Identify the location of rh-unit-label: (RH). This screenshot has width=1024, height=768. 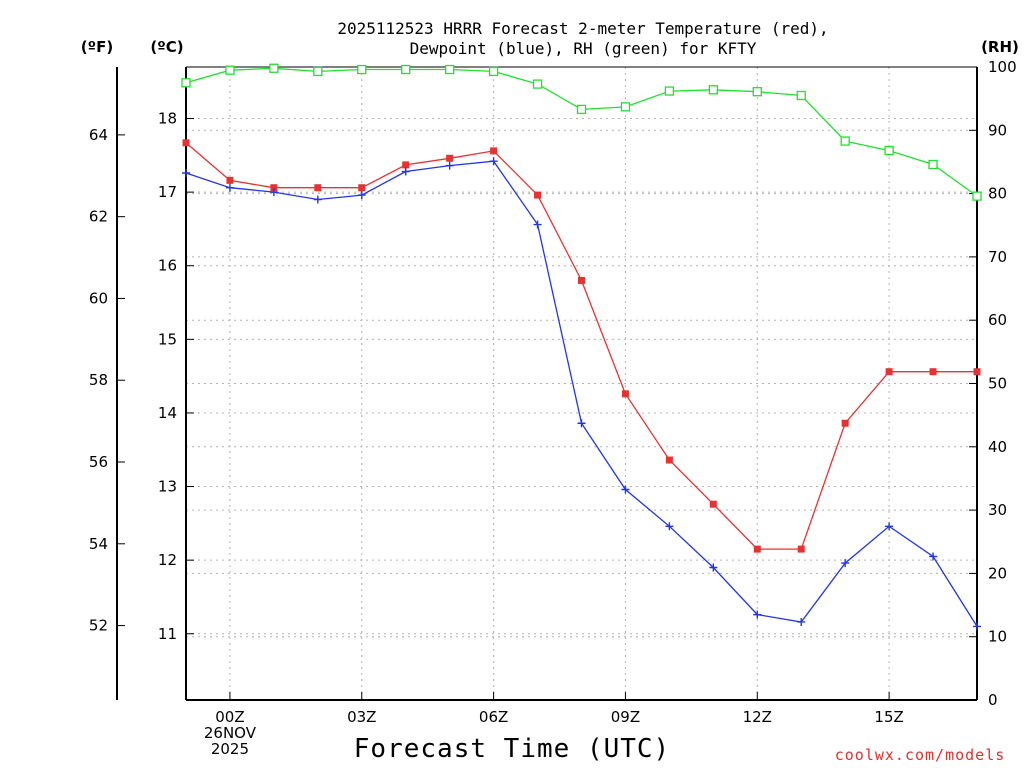
(1000, 47).